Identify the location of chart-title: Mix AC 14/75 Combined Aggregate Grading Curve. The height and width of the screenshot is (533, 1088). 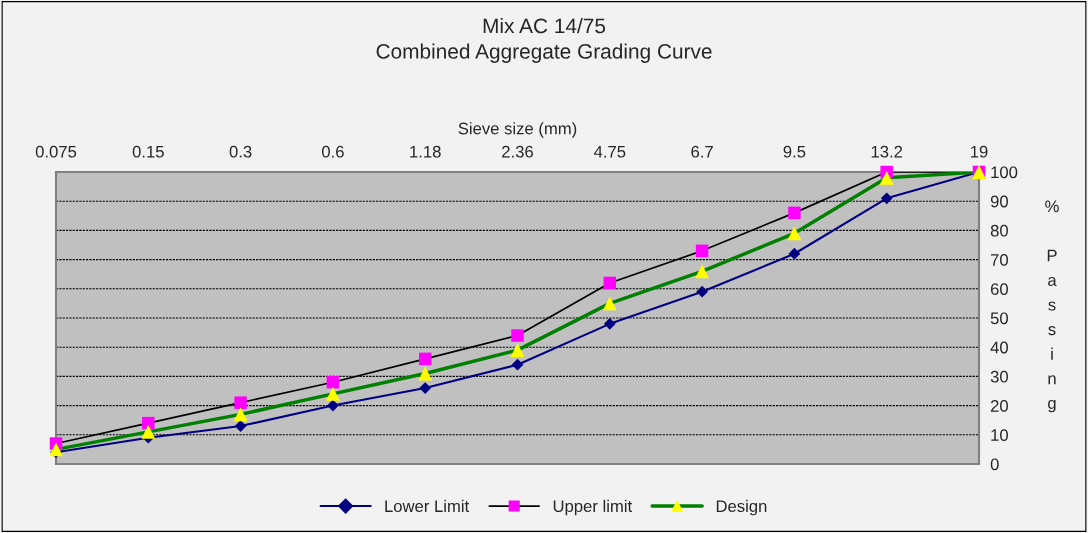
(544, 40).